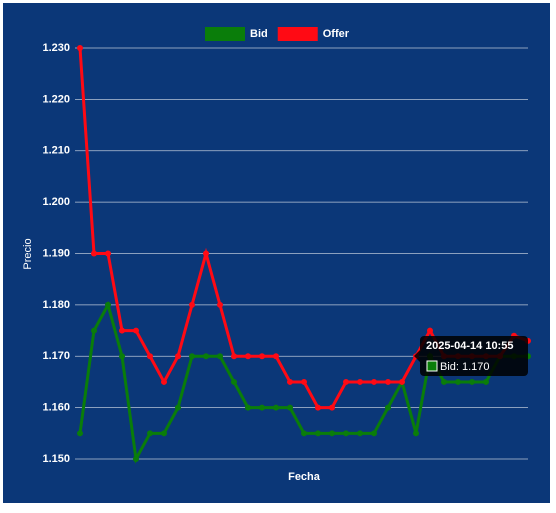 The image size is (556, 513). What do you see at coordinates (56, 356) in the screenshot?
I see `y-tick-label: 1.170` at bounding box center [56, 356].